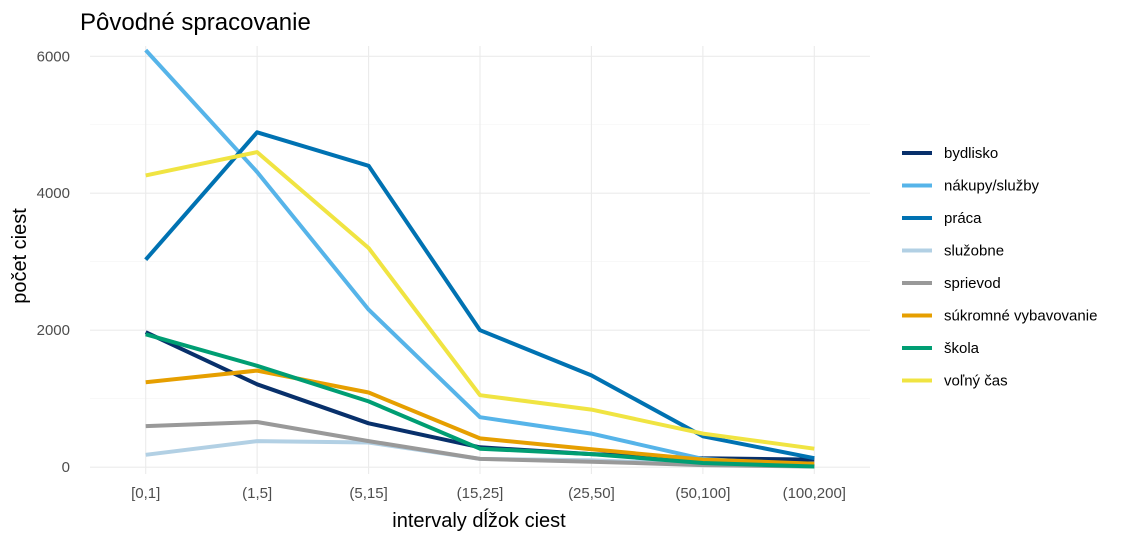 The width and height of the screenshot is (1121, 534). Describe the element at coordinates (53, 262) in the screenshot. I see `y-axis-ticks: 0 2000 4000 6000` at that location.